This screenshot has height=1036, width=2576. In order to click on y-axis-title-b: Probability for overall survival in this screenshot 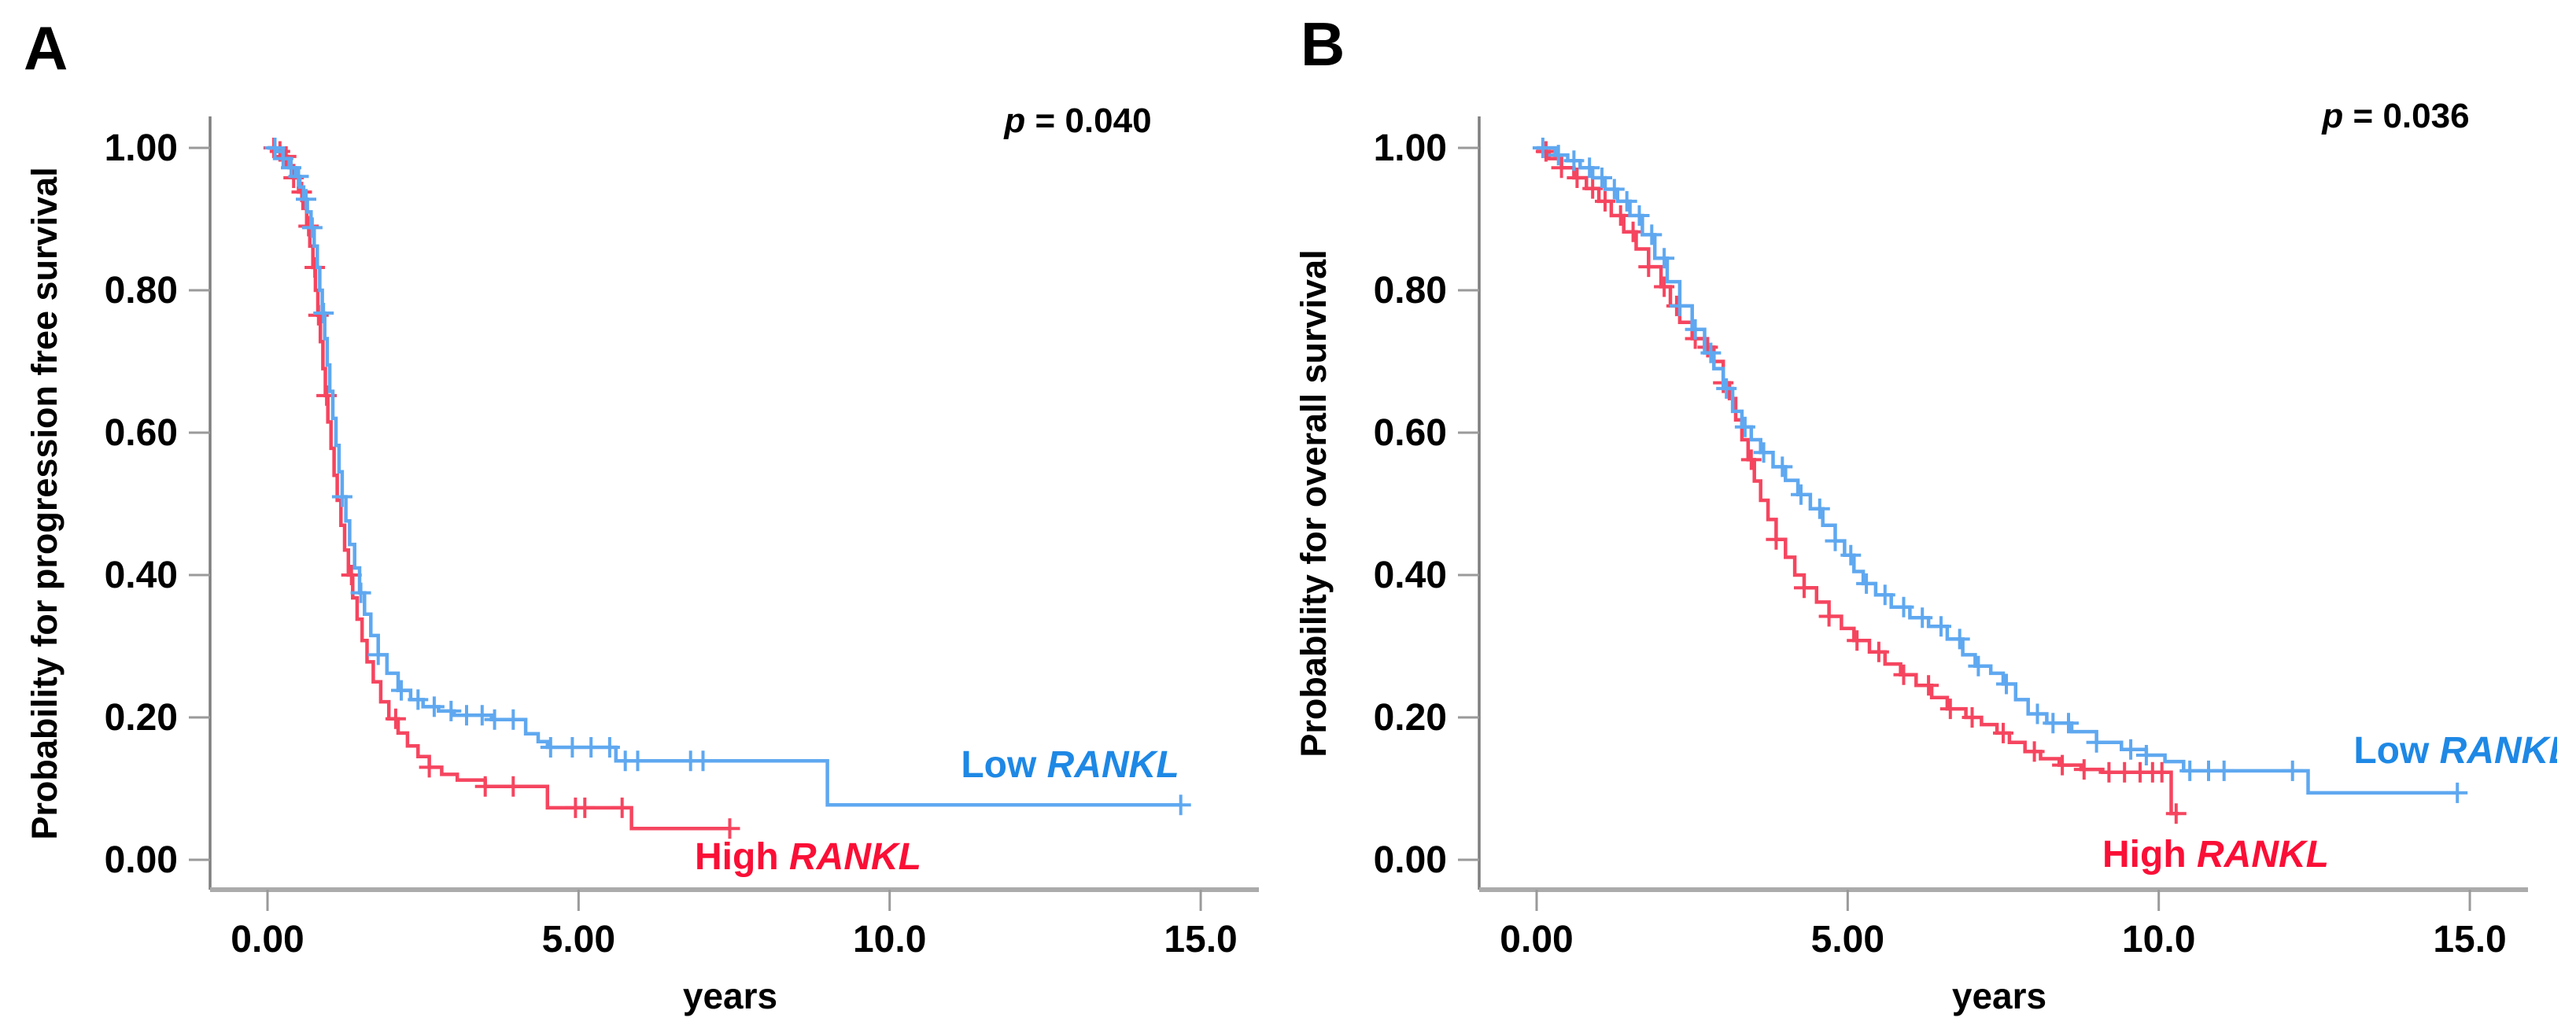, I will do `click(1314, 503)`.